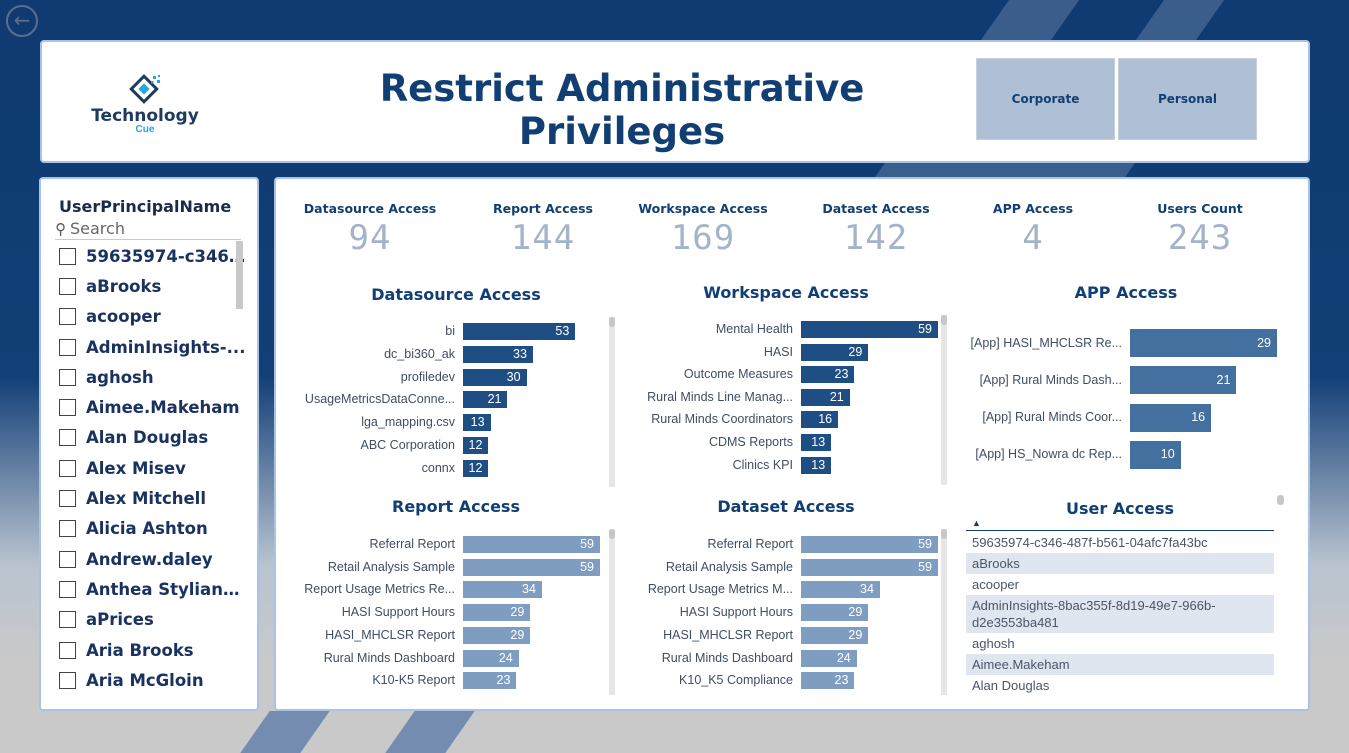 The width and height of the screenshot is (1349, 753). What do you see at coordinates (154, 680) in the screenshot?
I see `slicer-item: Aria McGloin` at bounding box center [154, 680].